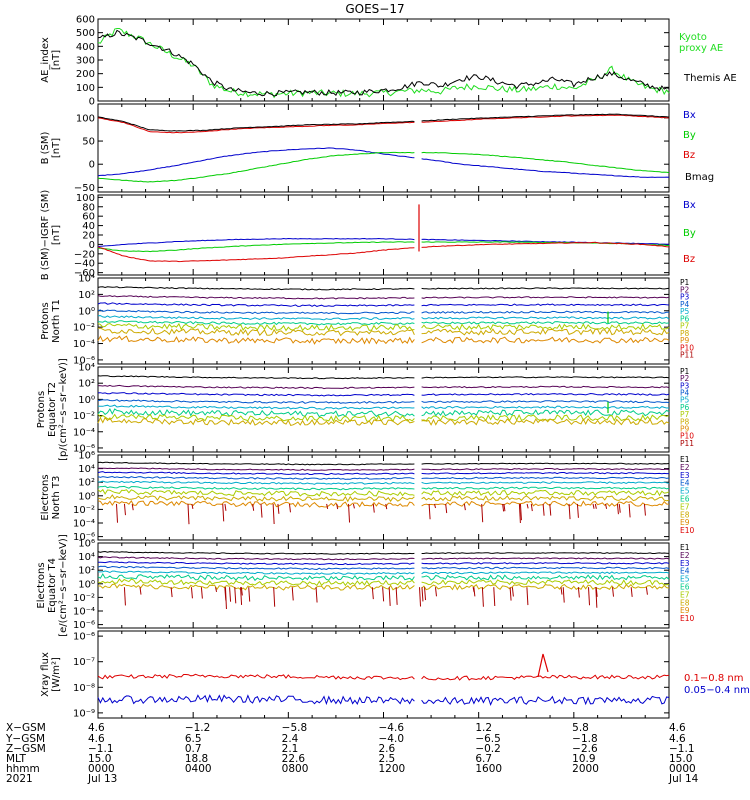  I want to click on legend-e1: E1, so click(685, 459).